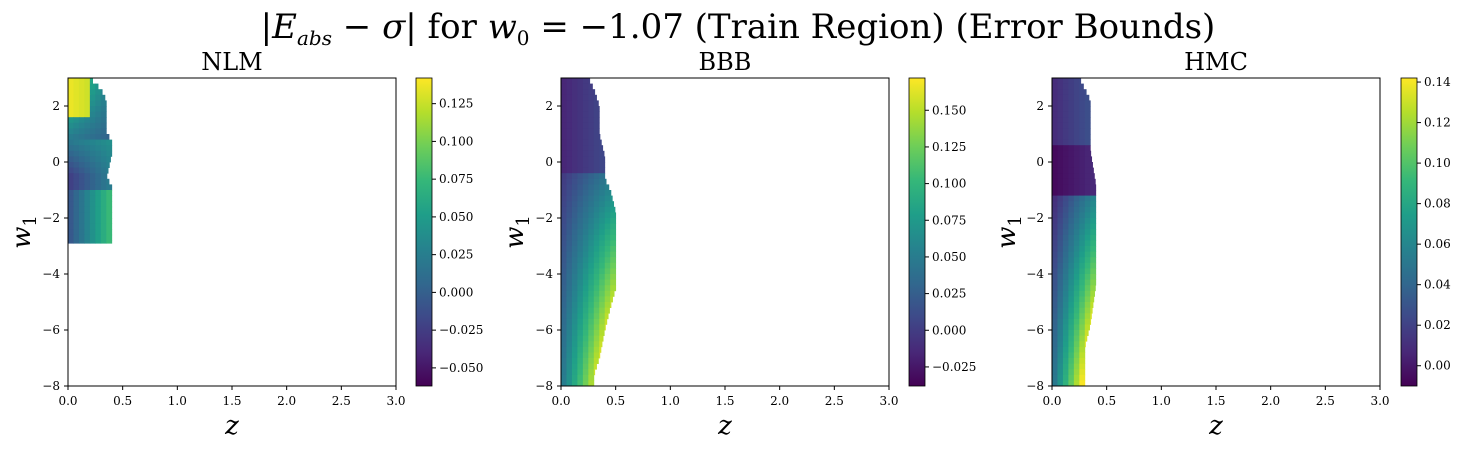 This screenshot has height=453, width=1460. What do you see at coordinates (1074, 232) in the screenshot?
I see `heatmap-cells` at bounding box center [1074, 232].